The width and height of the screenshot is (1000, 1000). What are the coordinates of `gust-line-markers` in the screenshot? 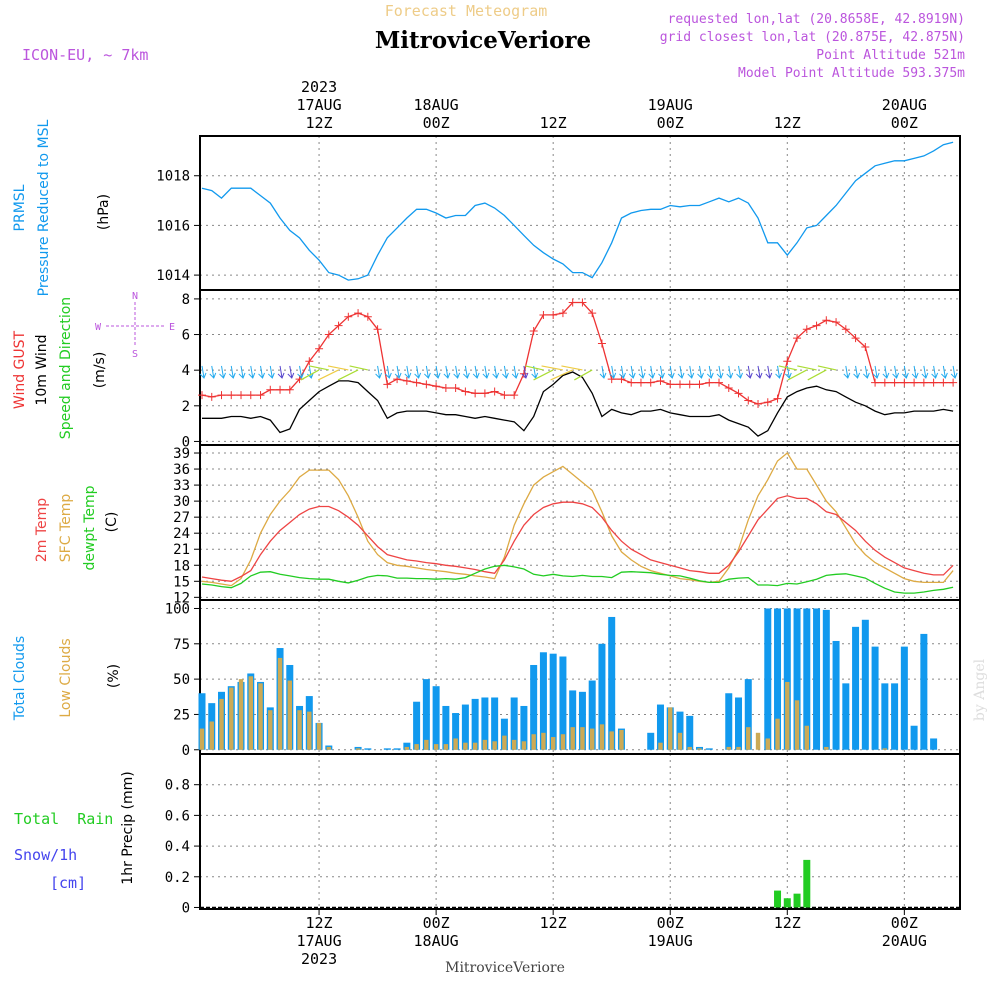 It's located at (578, 353).